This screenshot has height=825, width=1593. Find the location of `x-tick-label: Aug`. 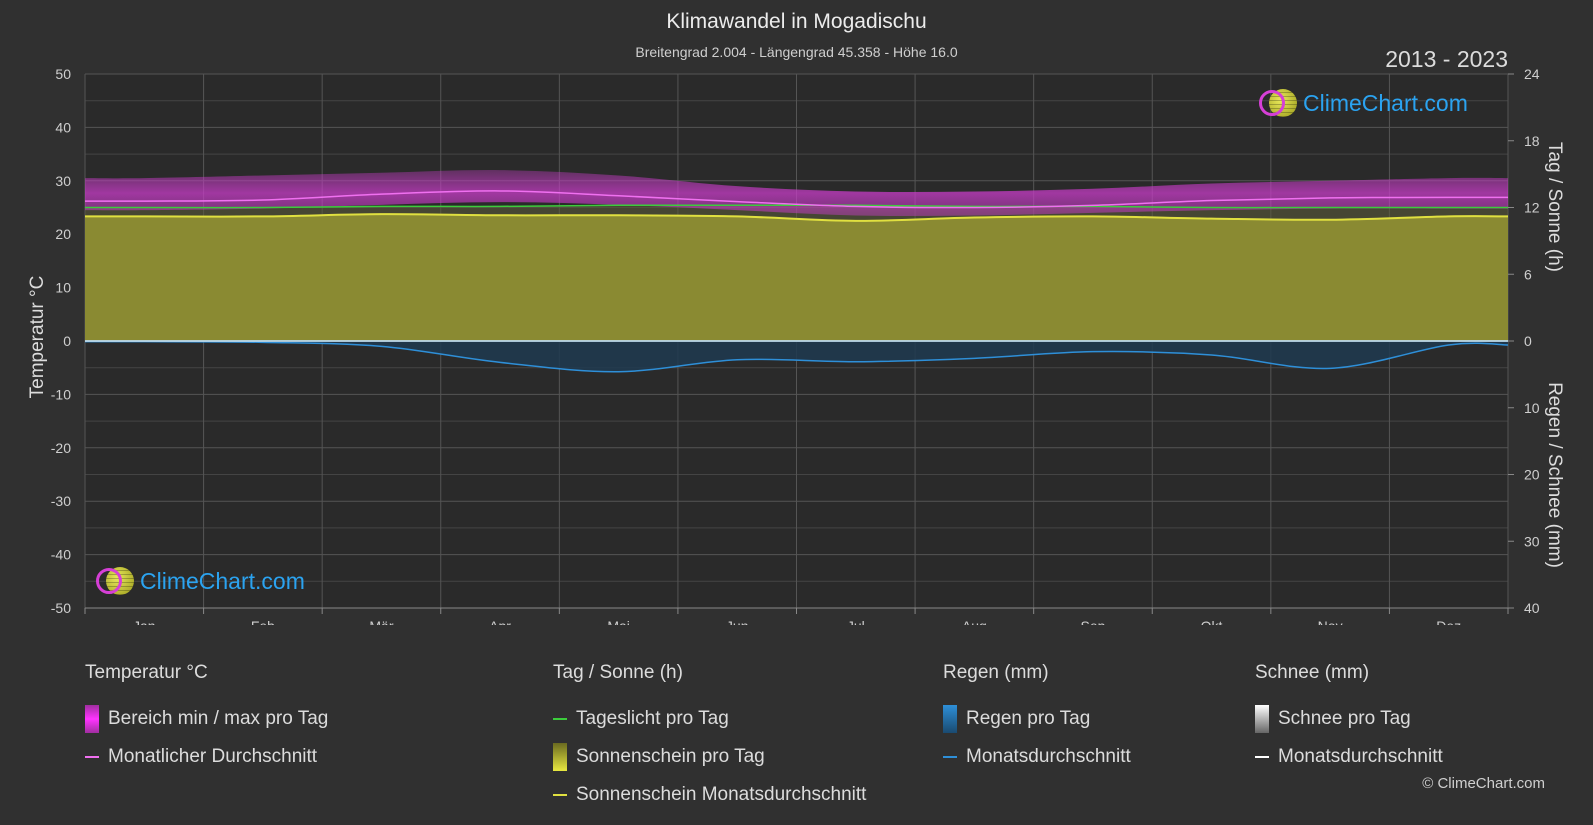

x-tick-label: Aug is located at coordinates (974, 621).